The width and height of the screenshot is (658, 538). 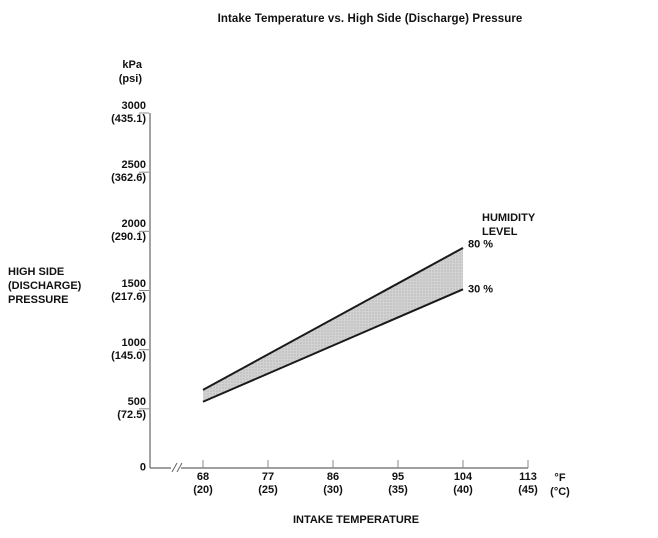 What do you see at coordinates (131, 408) in the screenshot?
I see `y-tick-label: 500 (72.5)` at bounding box center [131, 408].